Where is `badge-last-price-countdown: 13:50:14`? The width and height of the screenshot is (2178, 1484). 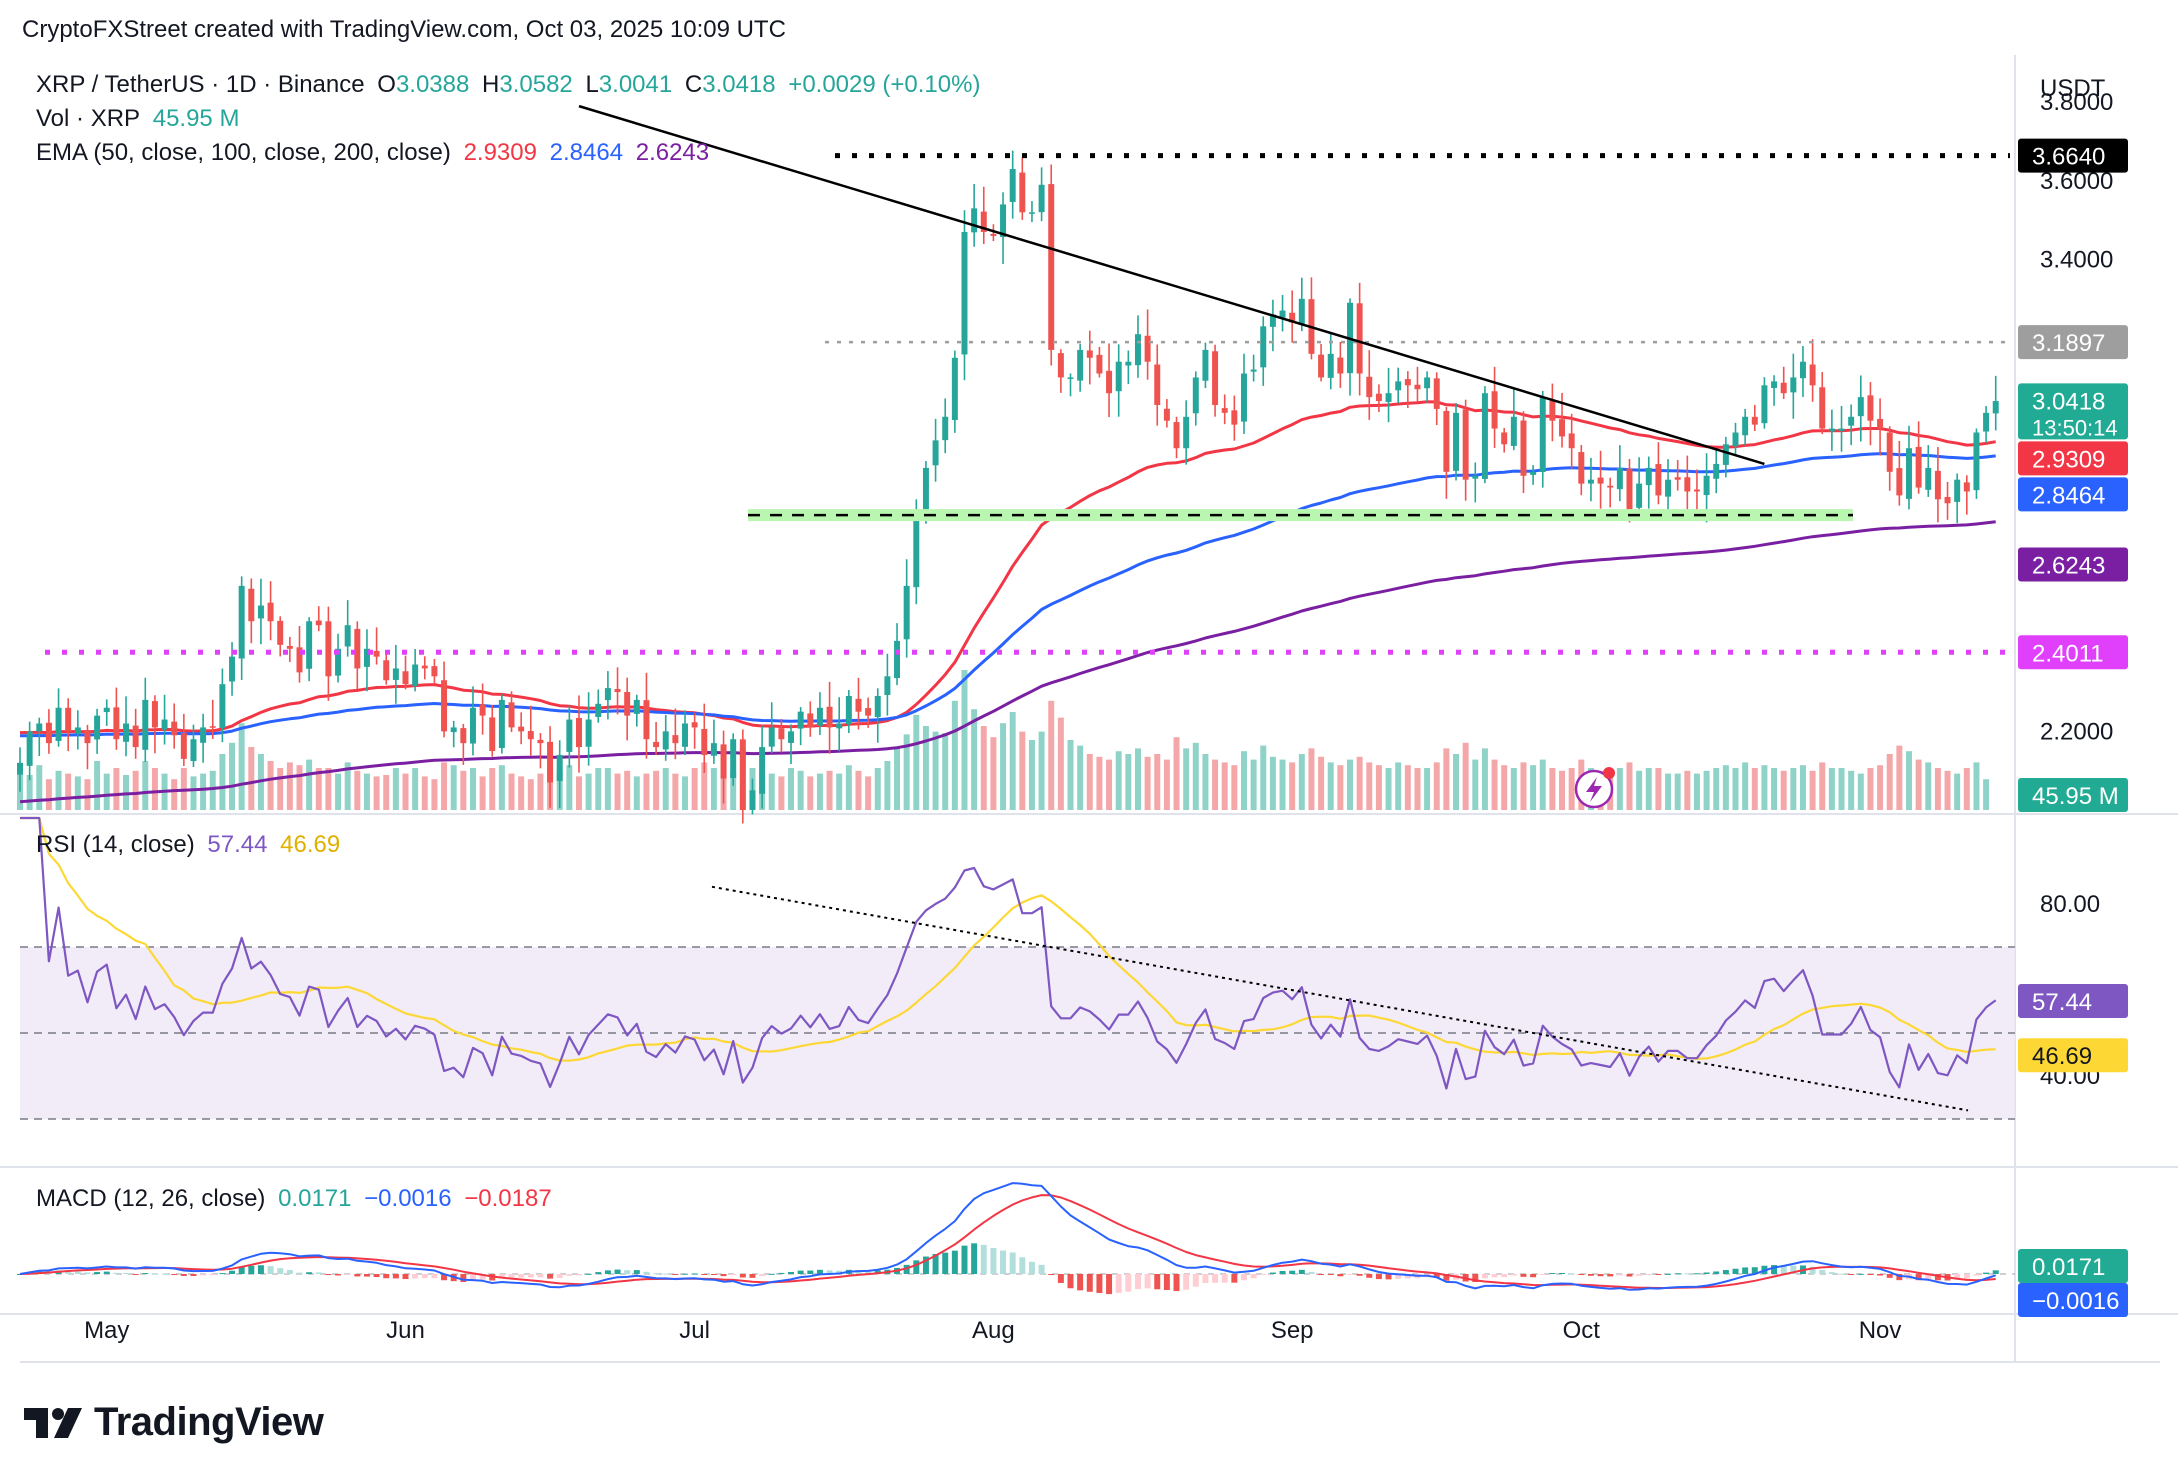
badge-last-price-countdown: 13:50:14 is located at coordinates (2075, 427).